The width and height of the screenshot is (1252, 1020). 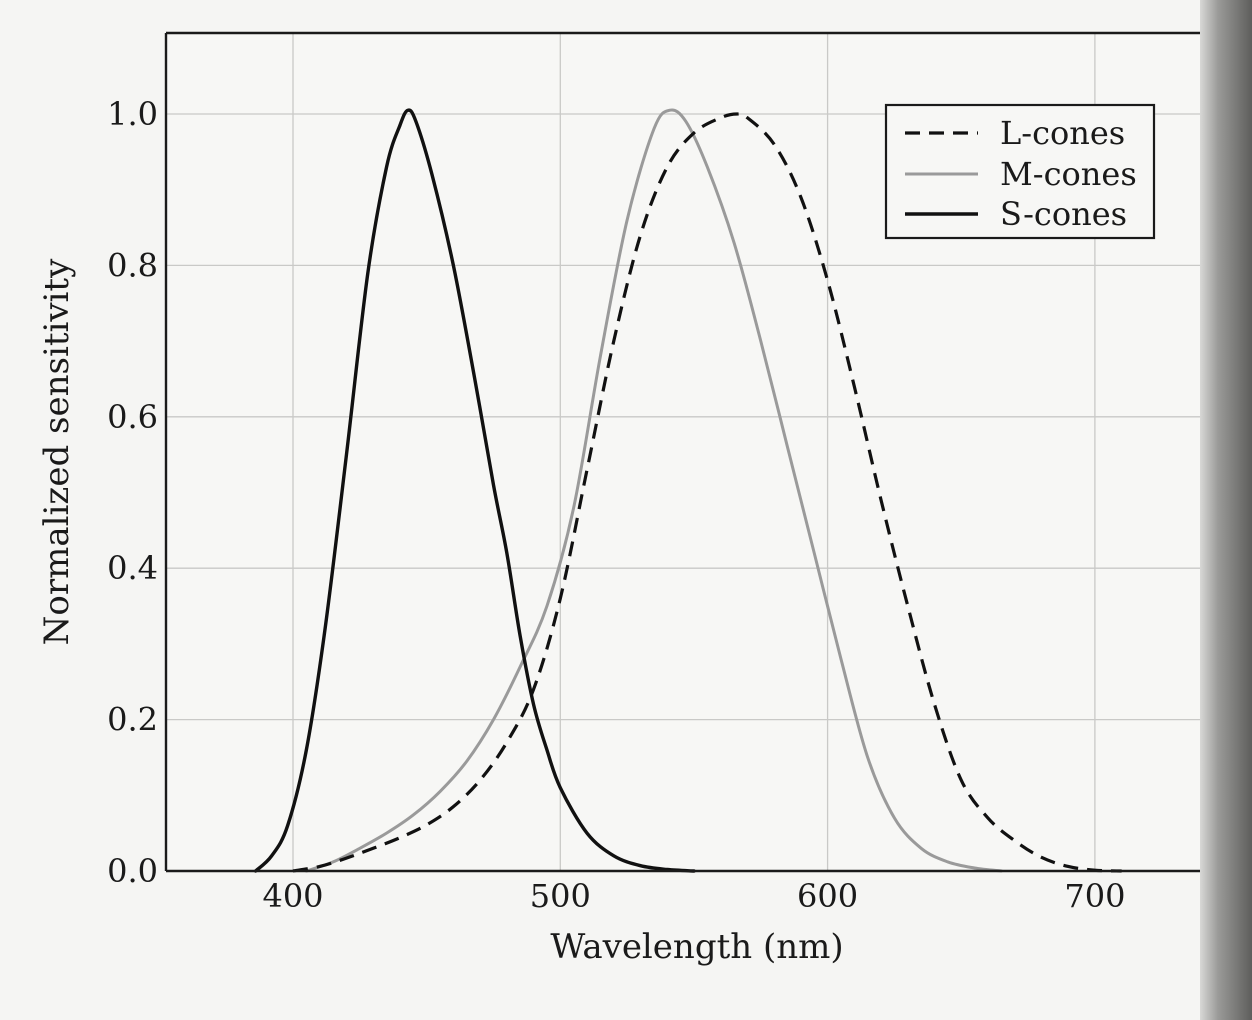 What do you see at coordinates (132, 720) in the screenshot?
I see `y-tick-label-0.2: 0.2` at bounding box center [132, 720].